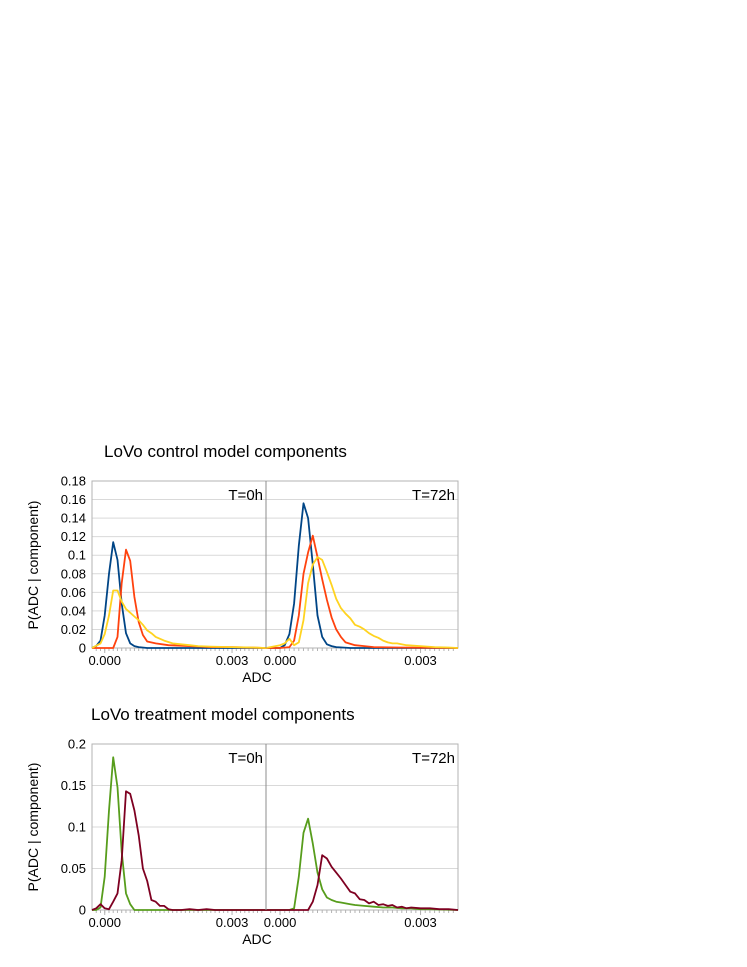 This screenshot has height=967, width=747. What do you see at coordinates (73, 481) in the screenshot?
I see `y-tick-label: 0.18` at bounding box center [73, 481].